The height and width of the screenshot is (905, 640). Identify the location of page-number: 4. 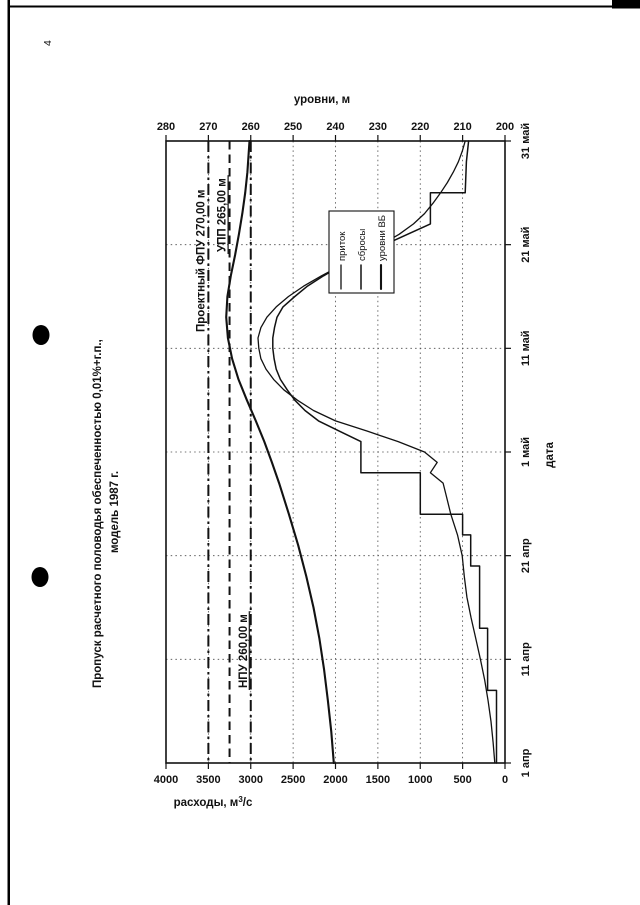
(48, 43).